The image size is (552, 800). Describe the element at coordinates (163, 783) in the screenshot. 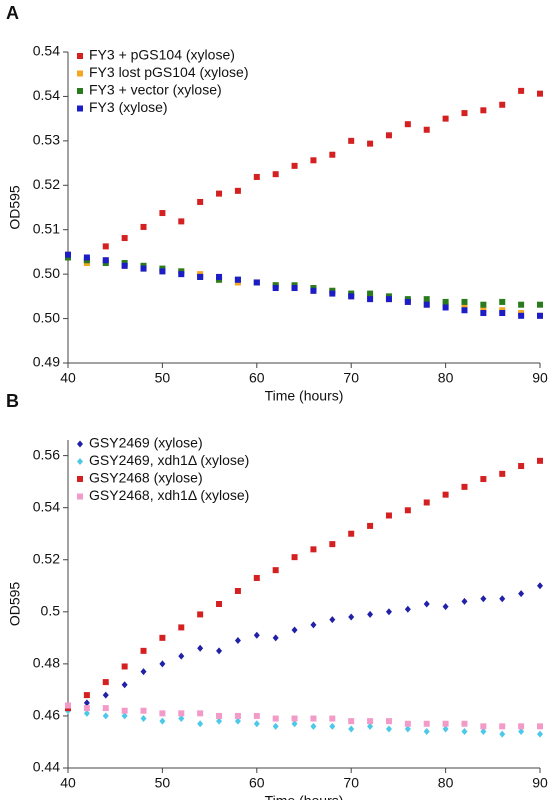

I see `x-tick-label: 50` at that location.